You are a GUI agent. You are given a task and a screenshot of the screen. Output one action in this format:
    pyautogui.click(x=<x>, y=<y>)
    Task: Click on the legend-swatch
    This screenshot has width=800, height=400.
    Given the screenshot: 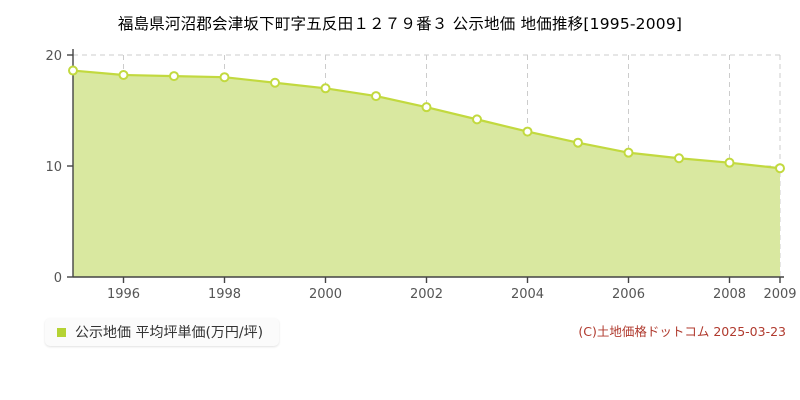 What is the action you would take?
    pyautogui.click(x=61, y=332)
    